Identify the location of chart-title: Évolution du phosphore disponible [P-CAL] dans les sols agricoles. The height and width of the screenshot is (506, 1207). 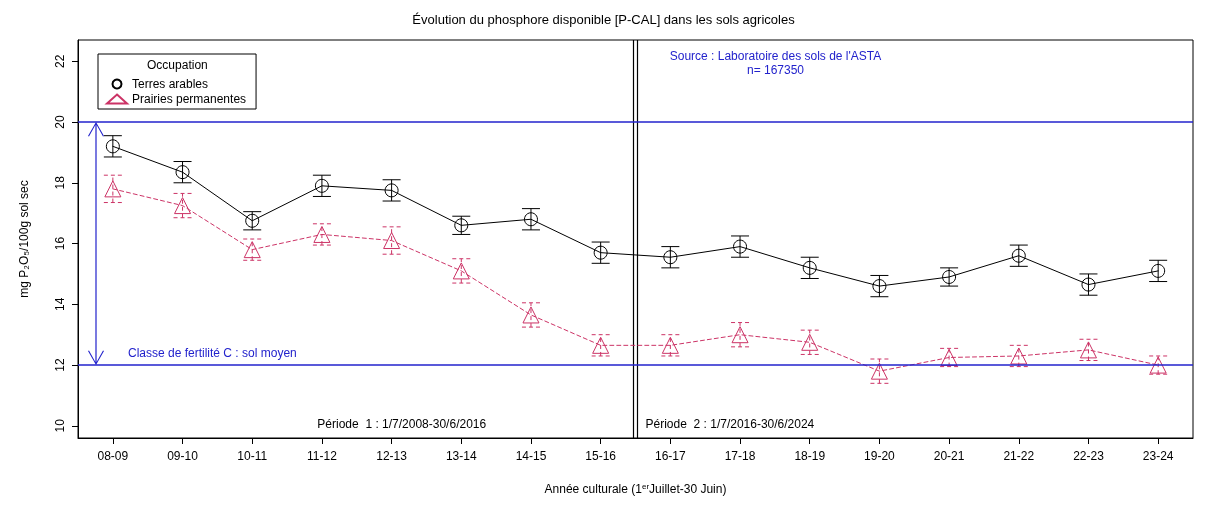
(604, 19).